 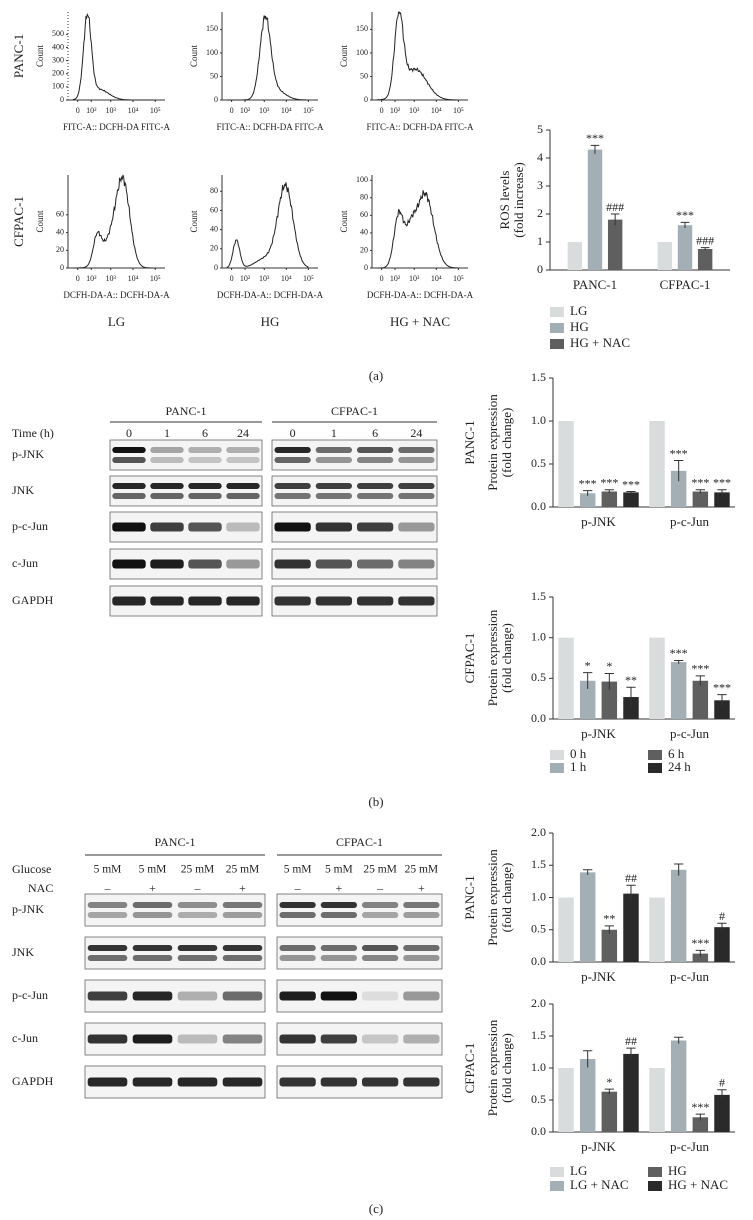 What do you see at coordinates (354, 411) in the screenshot?
I see `blot-header: CFPAC-1` at bounding box center [354, 411].